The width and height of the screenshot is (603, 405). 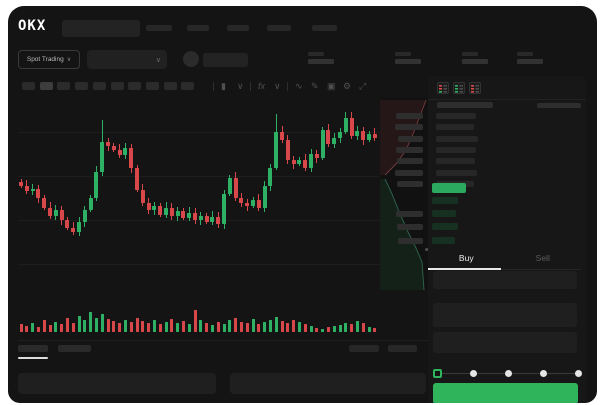 What do you see at coordinates (49, 59) in the screenshot?
I see `market-type-selector: Spot Trading ∨` at bounding box center [49, 59].